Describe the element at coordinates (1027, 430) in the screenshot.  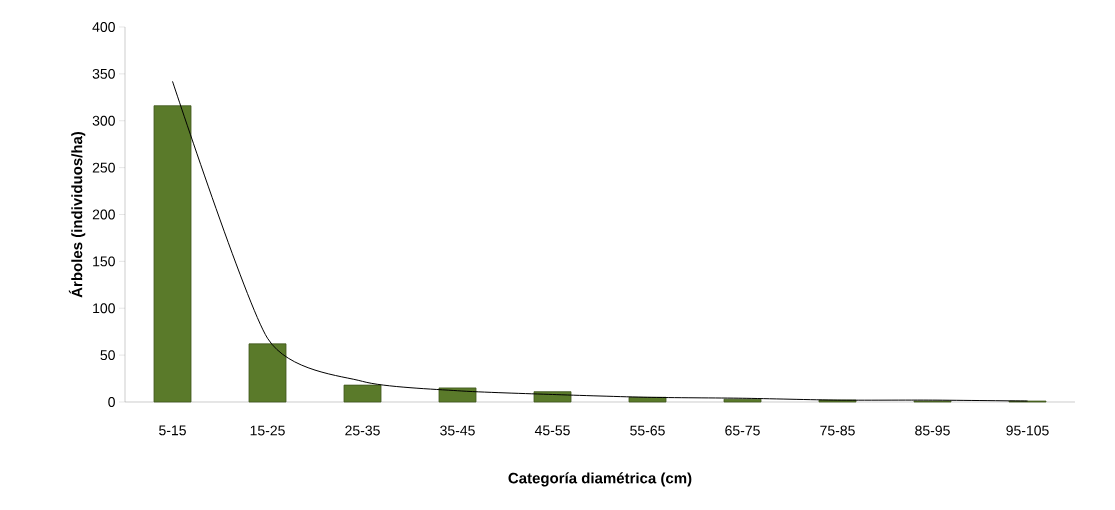
I see `x-tick-label: 95-105` at that location.